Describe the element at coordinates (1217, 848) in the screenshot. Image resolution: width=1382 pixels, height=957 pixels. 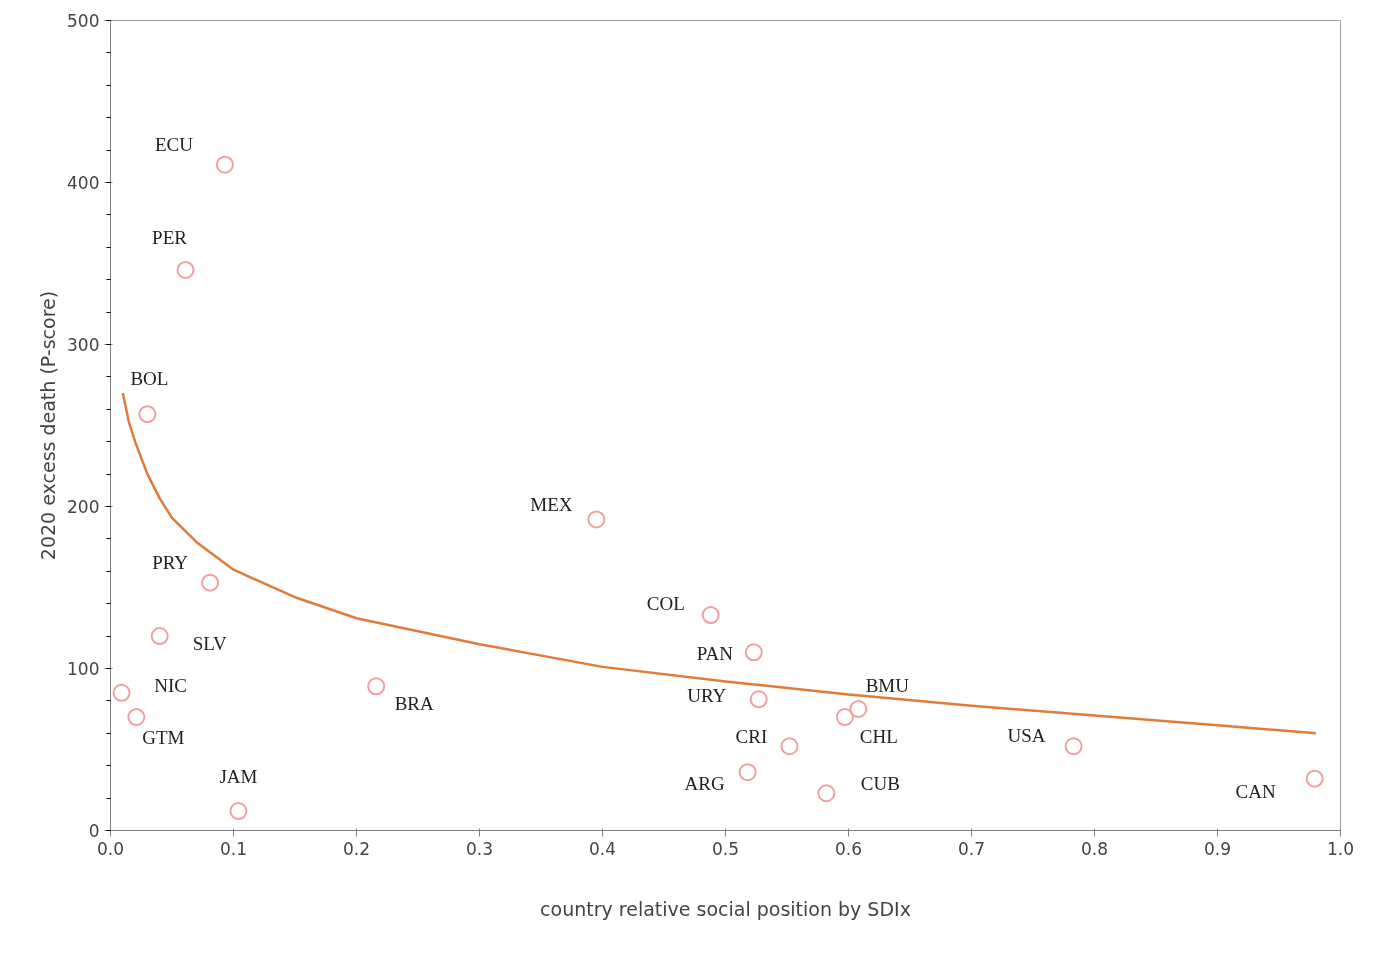
I see `x-tick-label: 0.9` at that location.